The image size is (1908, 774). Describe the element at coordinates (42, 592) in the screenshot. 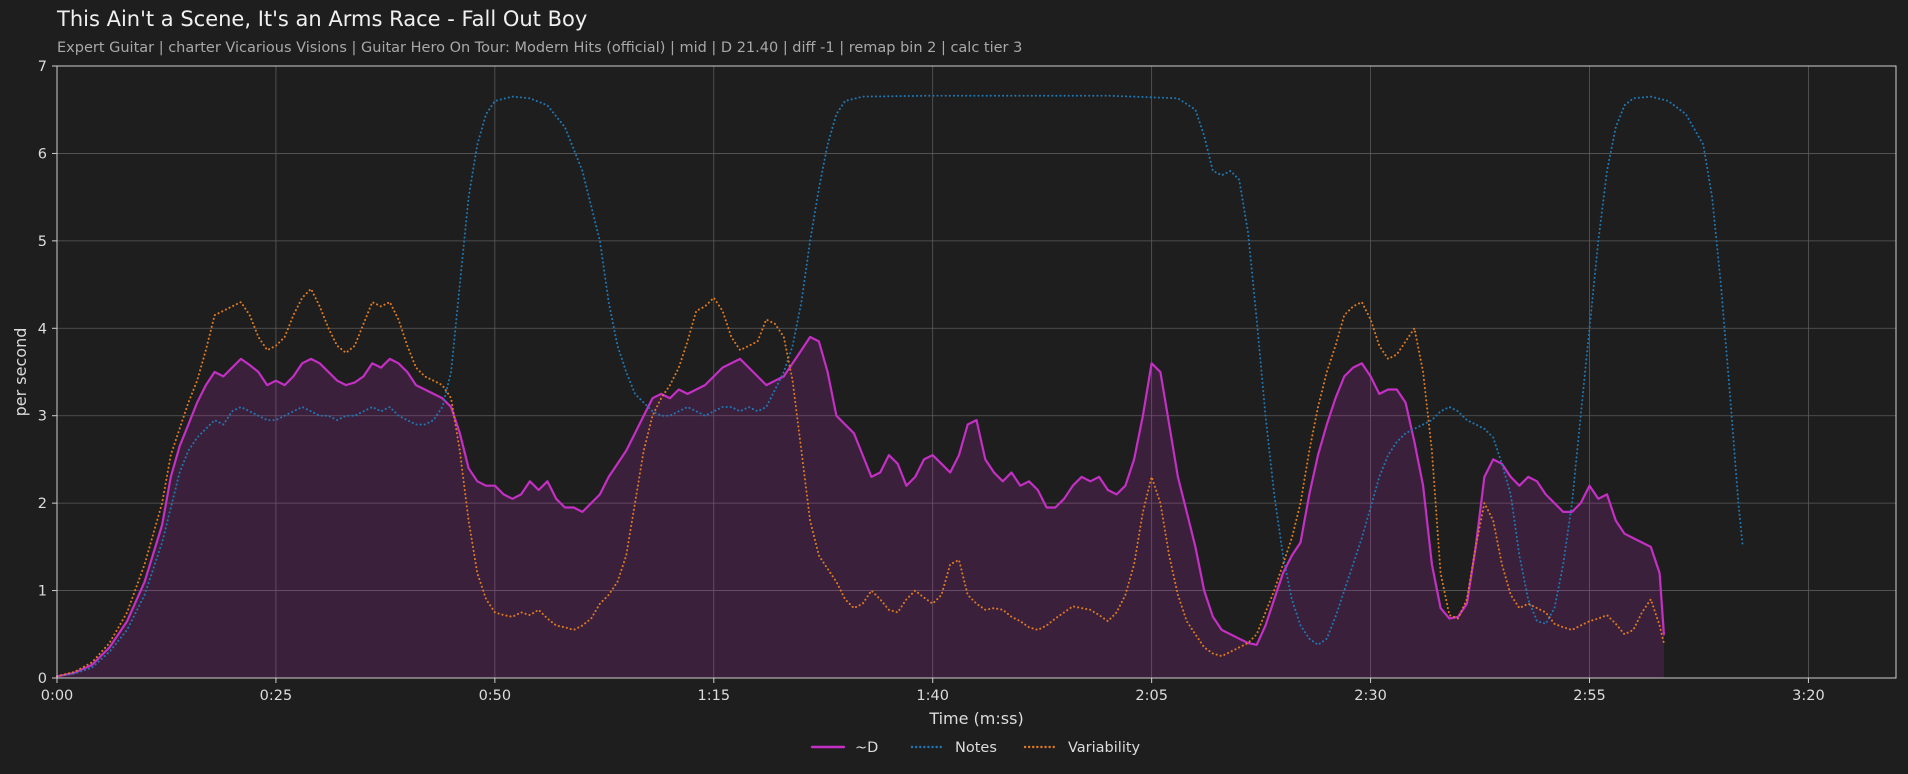

I see `y-tick-label: 1` at that location.